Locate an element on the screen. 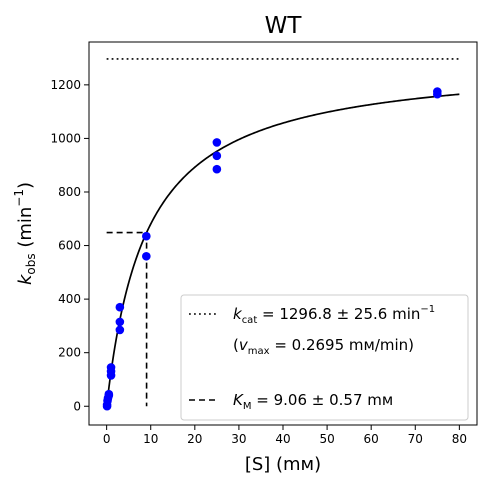  x-tick-label: 30 is located at coordinates (238, 439).